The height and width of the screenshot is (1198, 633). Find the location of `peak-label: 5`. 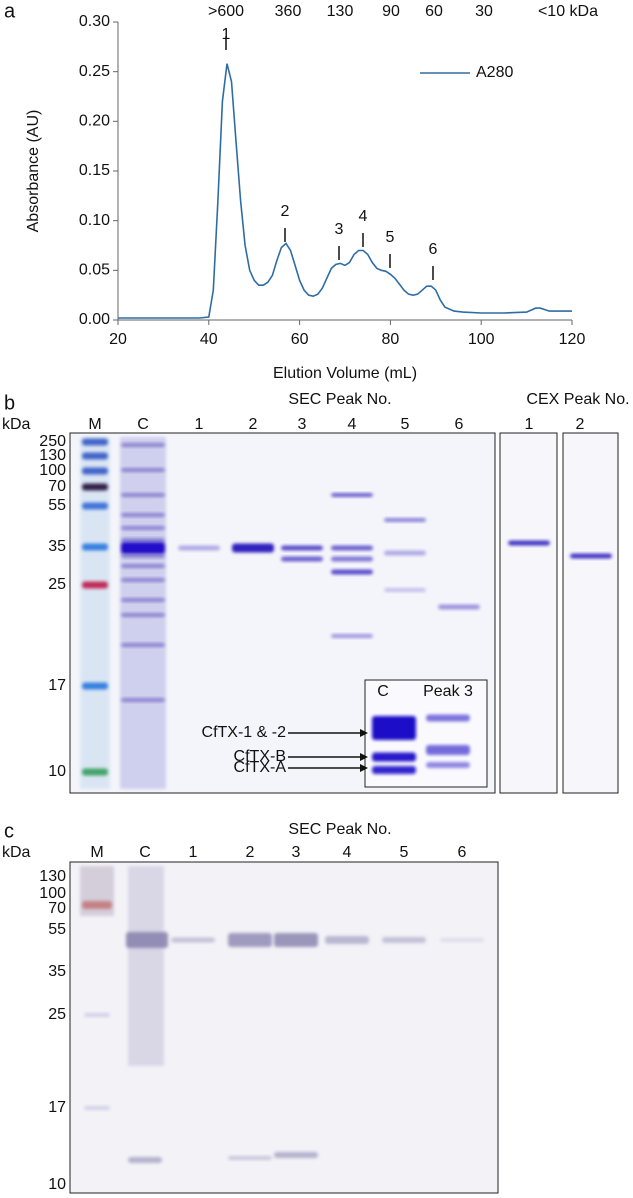

peak-label: 5 is located at coordinates (390, 237).